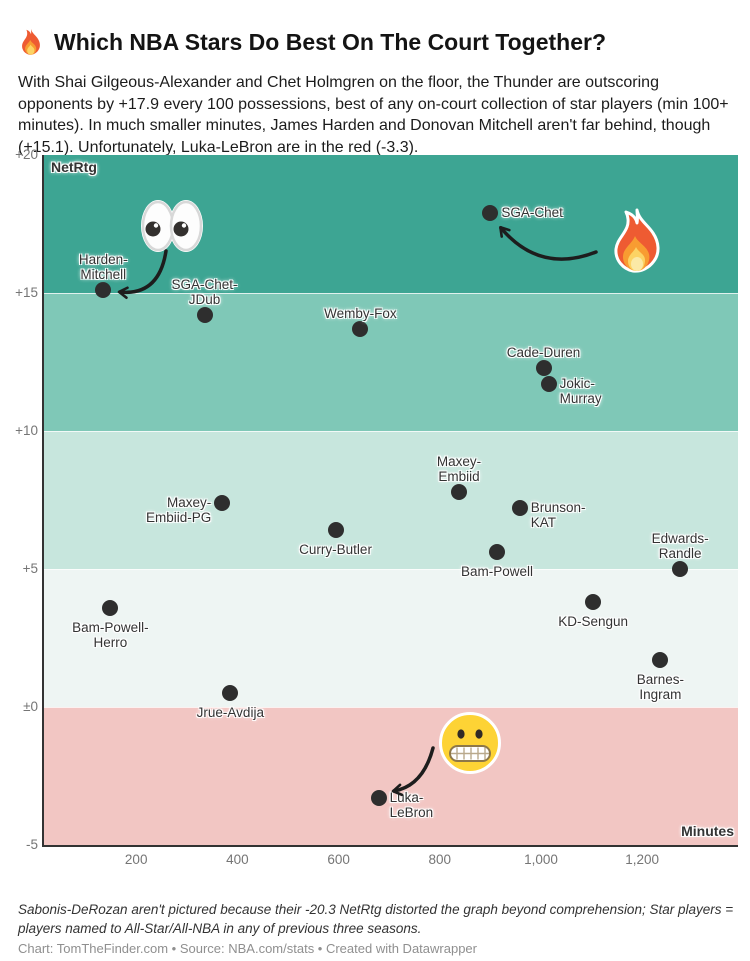 The image size is (750, 961). I want to click on fire-icon, so click(31, 42).